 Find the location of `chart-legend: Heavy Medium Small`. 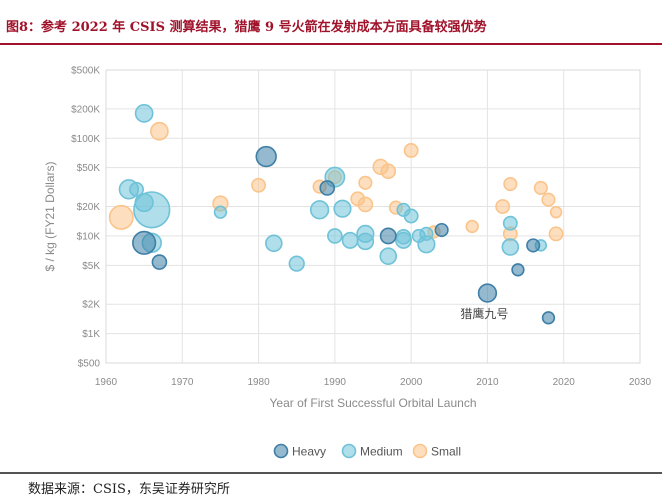

chart-legend: Heavy Medium Small is located at coordinates (367, 451).